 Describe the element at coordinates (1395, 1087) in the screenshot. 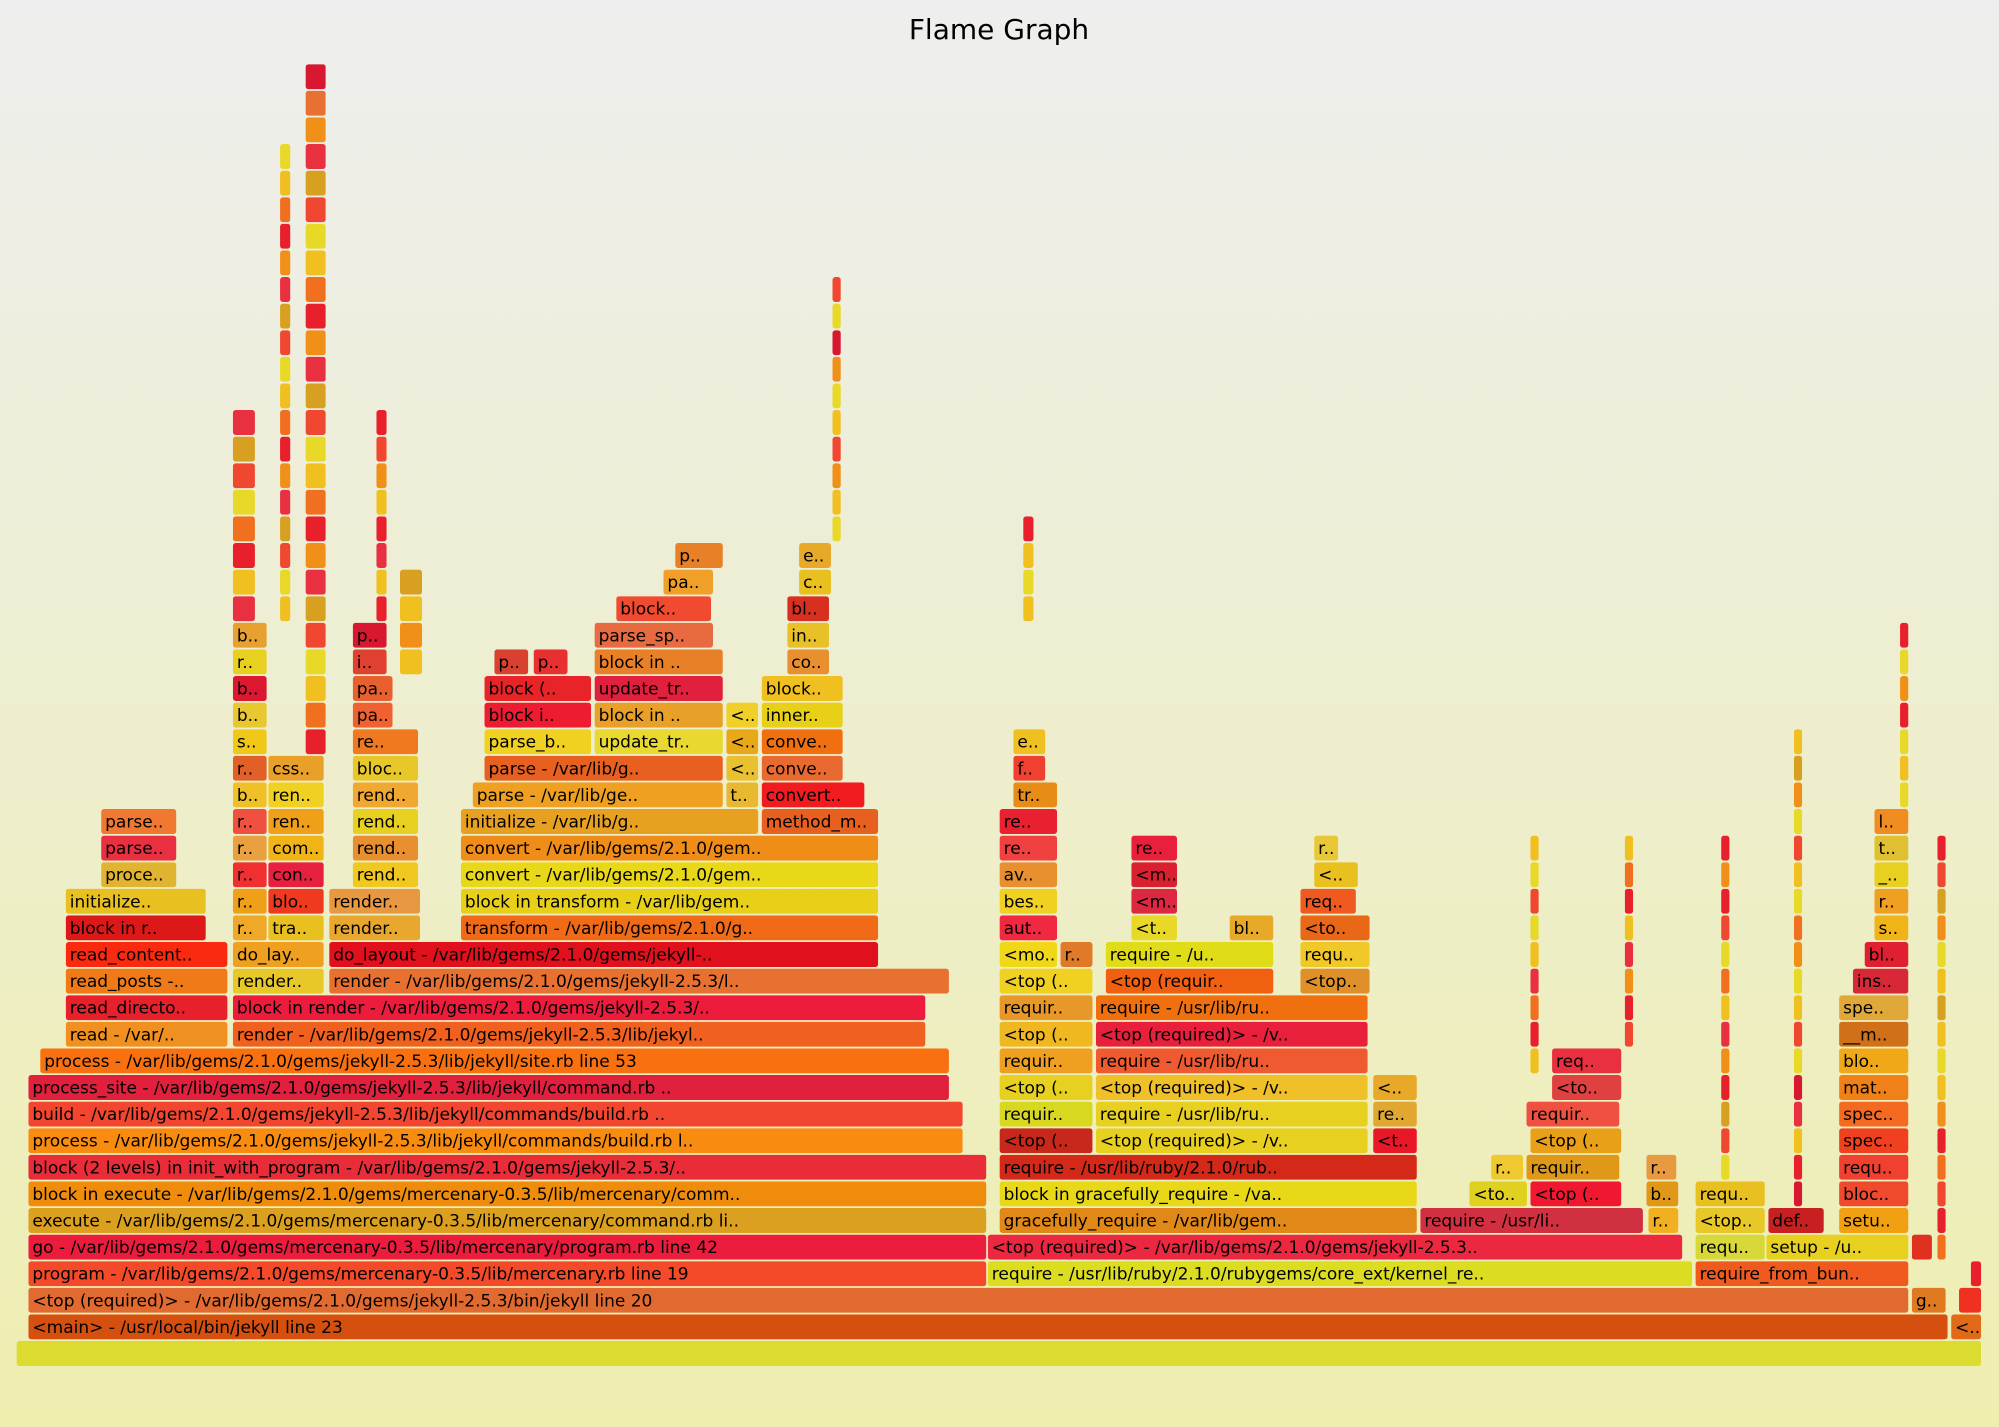

I see `frame: <..` at that location.